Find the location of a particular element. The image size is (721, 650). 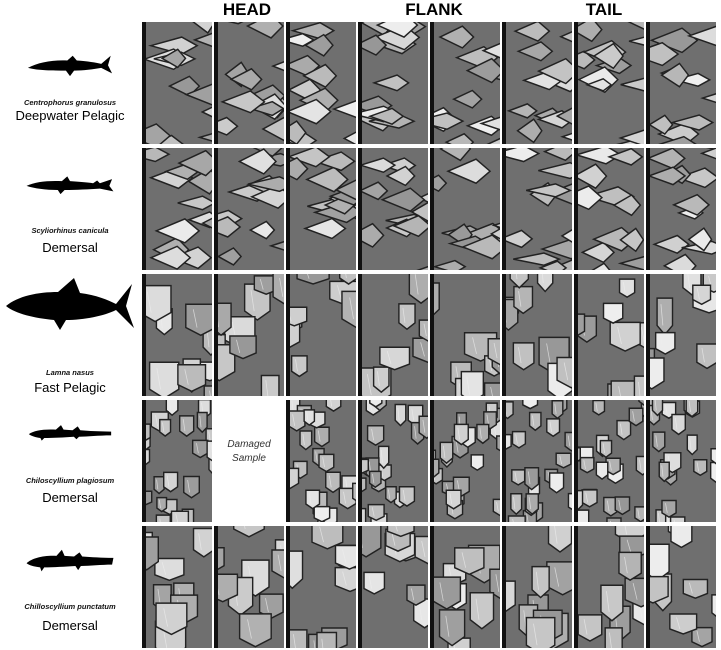

tail-column-header: TAIL is located at coordinates (604, 9).